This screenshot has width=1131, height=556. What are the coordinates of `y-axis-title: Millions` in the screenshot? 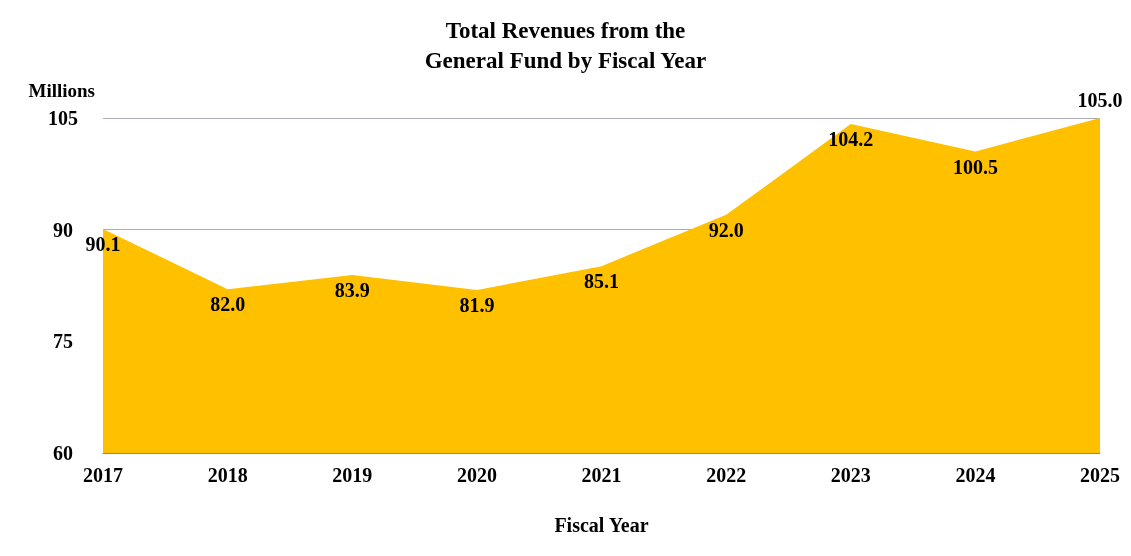 It's located at (61, 90).